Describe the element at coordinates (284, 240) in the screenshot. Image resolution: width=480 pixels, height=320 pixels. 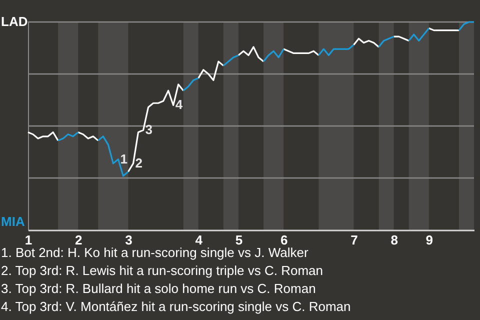
I see `x-tick-label: 6` at that location.